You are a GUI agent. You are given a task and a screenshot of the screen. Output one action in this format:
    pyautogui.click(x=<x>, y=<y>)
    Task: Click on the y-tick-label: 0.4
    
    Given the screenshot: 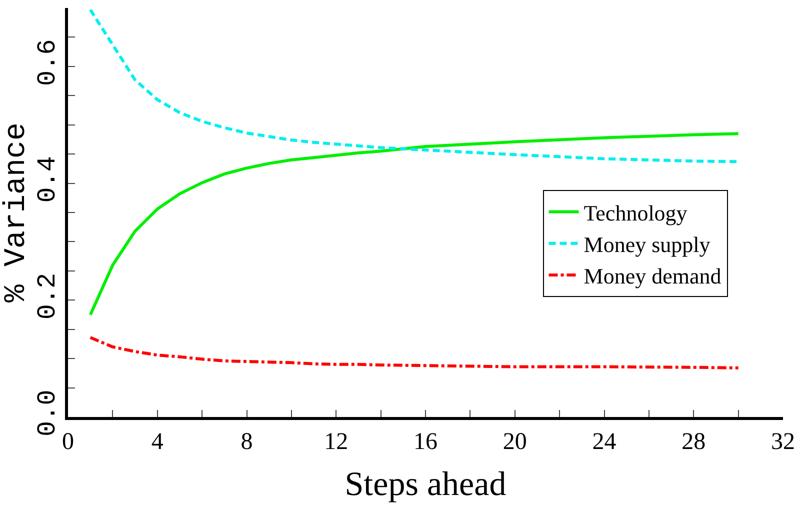 What is the action you would take?
    pyautogui.click(x=47, y=179)
    